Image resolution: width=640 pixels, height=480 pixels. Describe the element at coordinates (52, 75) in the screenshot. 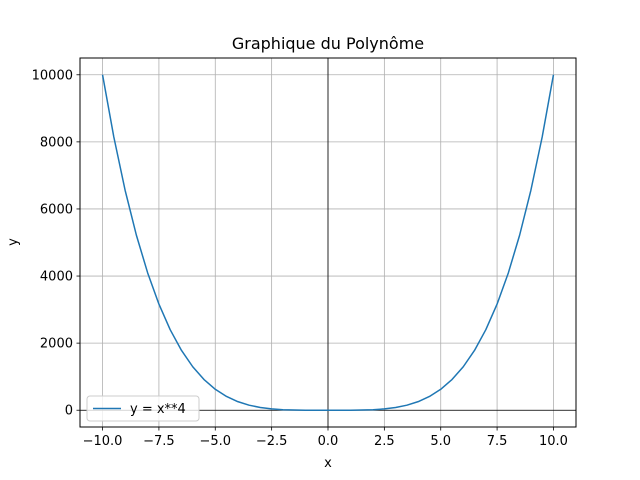

I see `y-tick-label: 10000` at that location.